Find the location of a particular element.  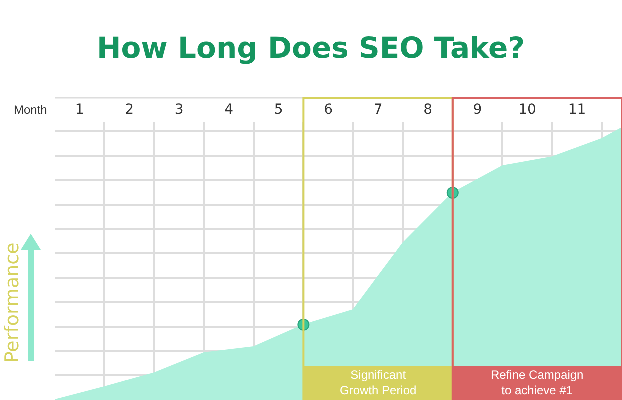

x-tick-label: 1 is located at coordinates (79, 110).